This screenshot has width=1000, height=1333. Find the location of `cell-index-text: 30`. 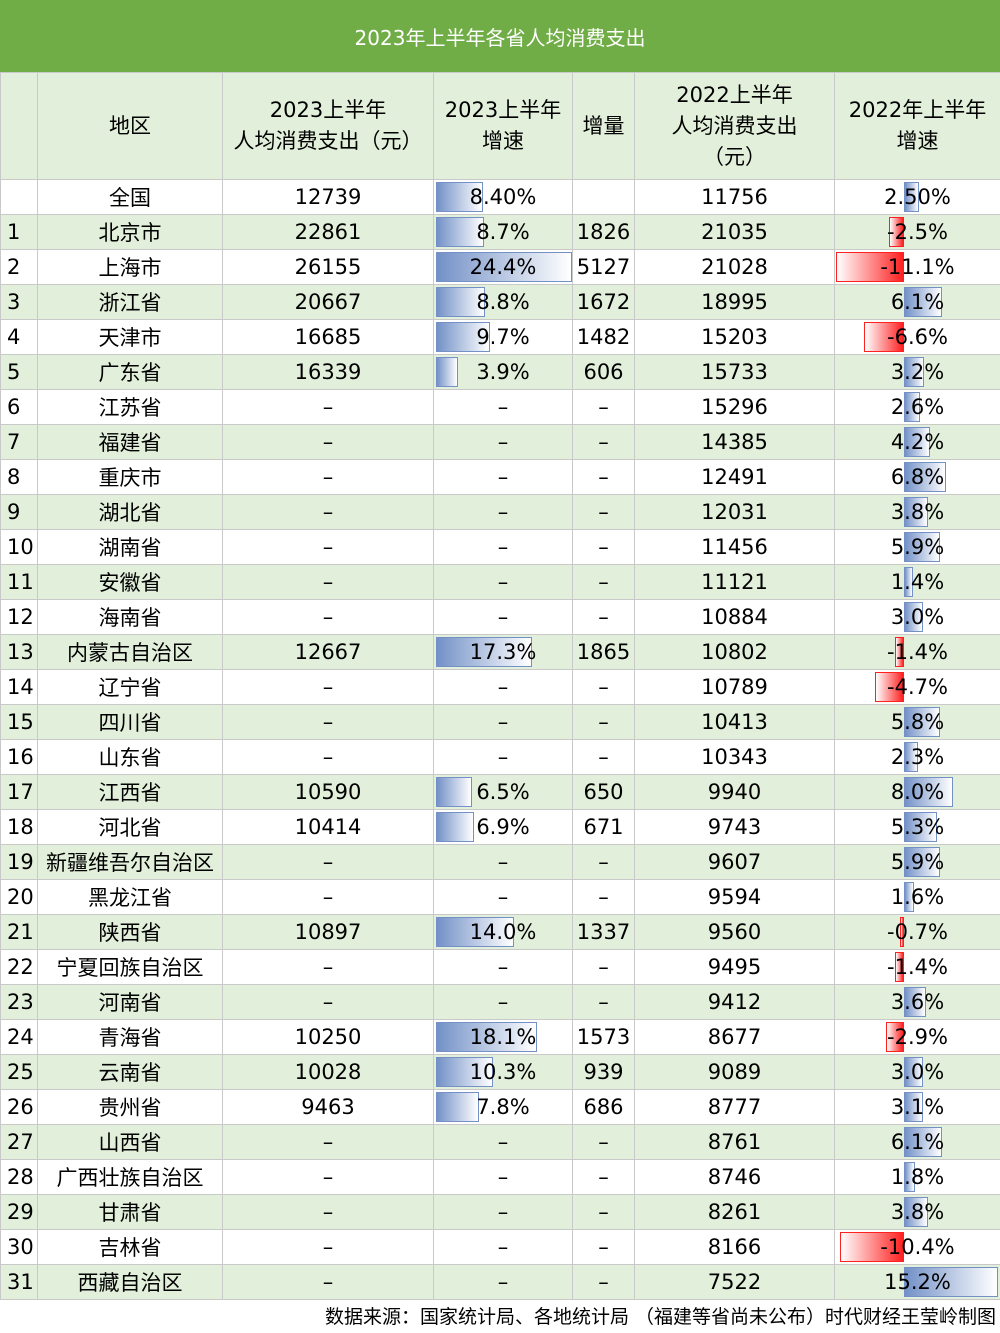

cell-index-text: 30 is located at coordinates (20, 1247).